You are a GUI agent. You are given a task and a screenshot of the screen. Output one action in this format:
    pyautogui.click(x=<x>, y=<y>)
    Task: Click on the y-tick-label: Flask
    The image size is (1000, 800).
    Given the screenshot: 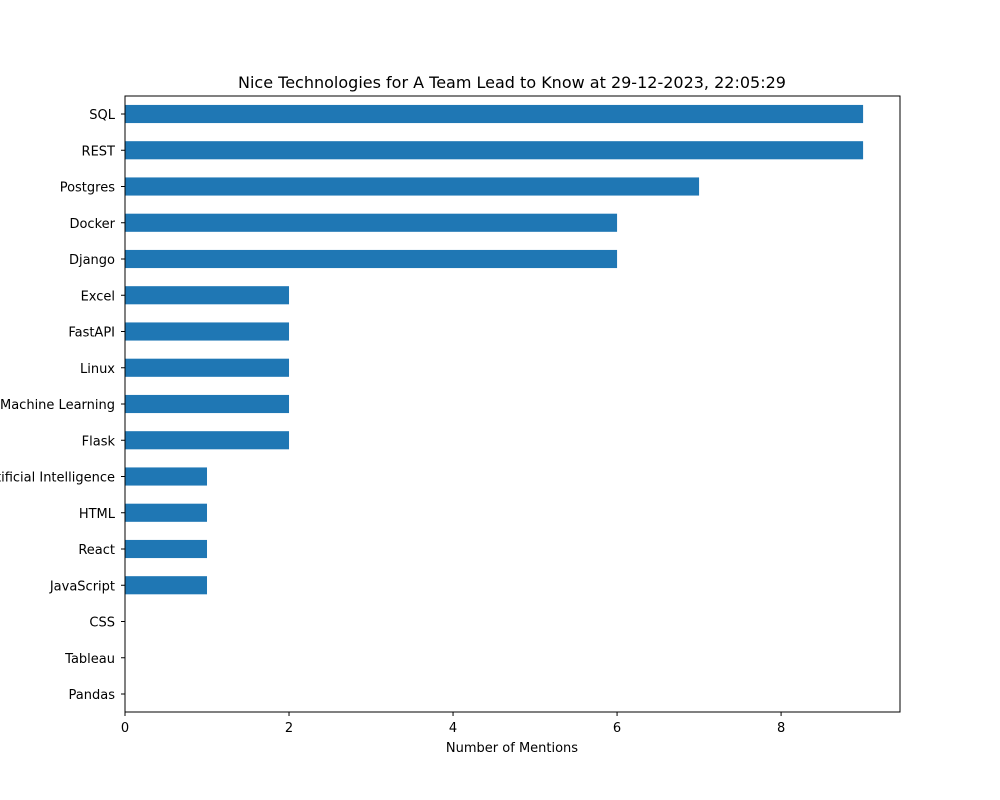 What is the action you would take?
    pyautogui.click(x=99, y=441)
    